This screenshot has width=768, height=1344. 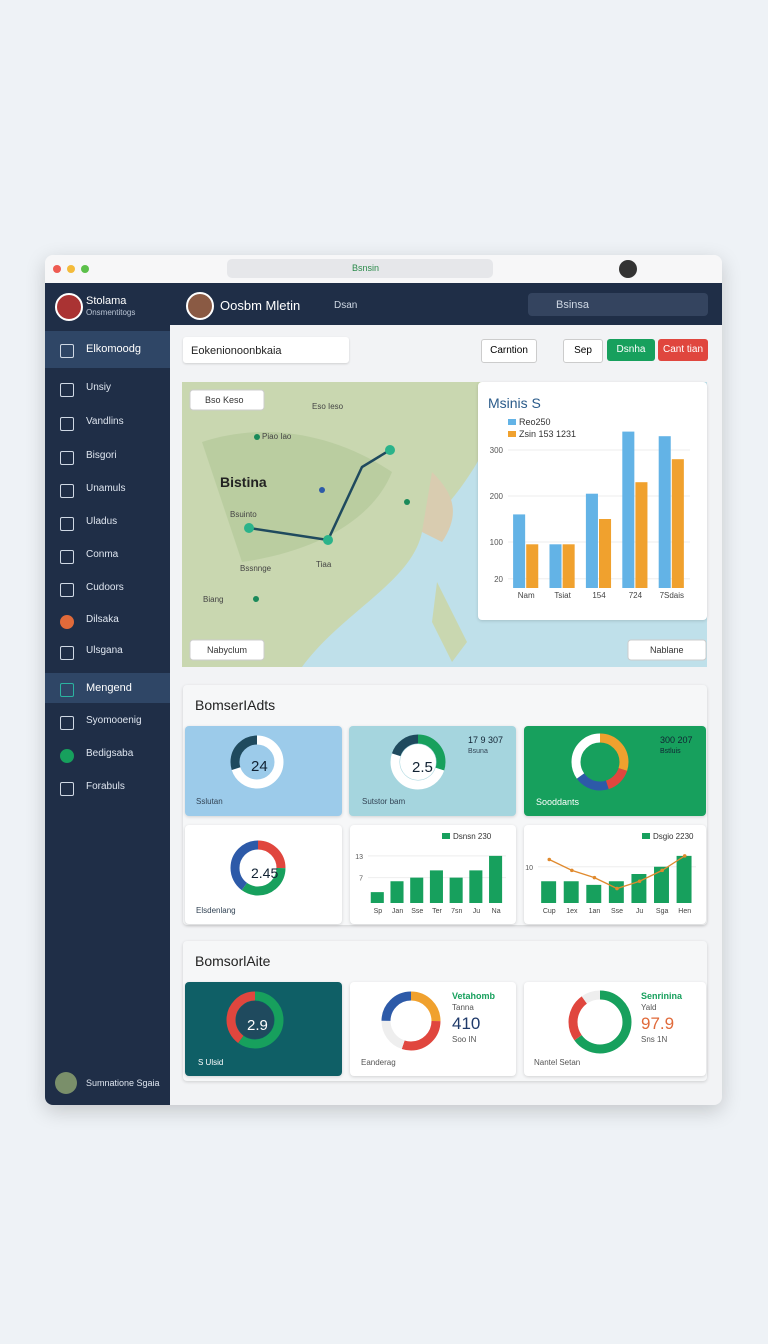 I want to click on header-avatar, so click(x=200, y=306).